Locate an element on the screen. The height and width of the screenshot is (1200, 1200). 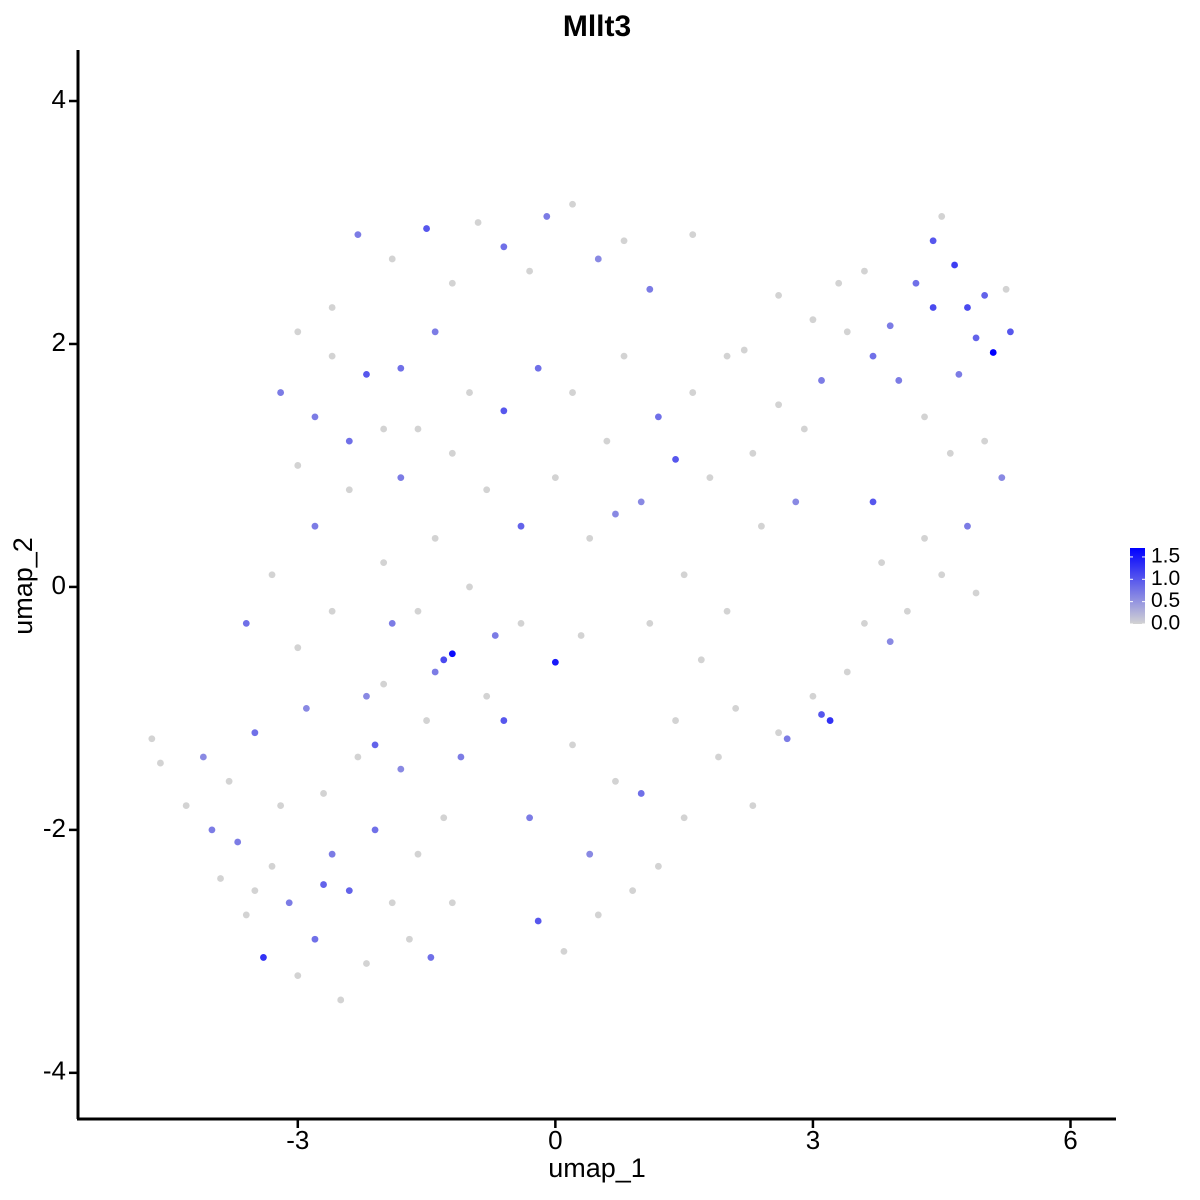
y-tick-label: 0 is located at coordinates (59, 585).